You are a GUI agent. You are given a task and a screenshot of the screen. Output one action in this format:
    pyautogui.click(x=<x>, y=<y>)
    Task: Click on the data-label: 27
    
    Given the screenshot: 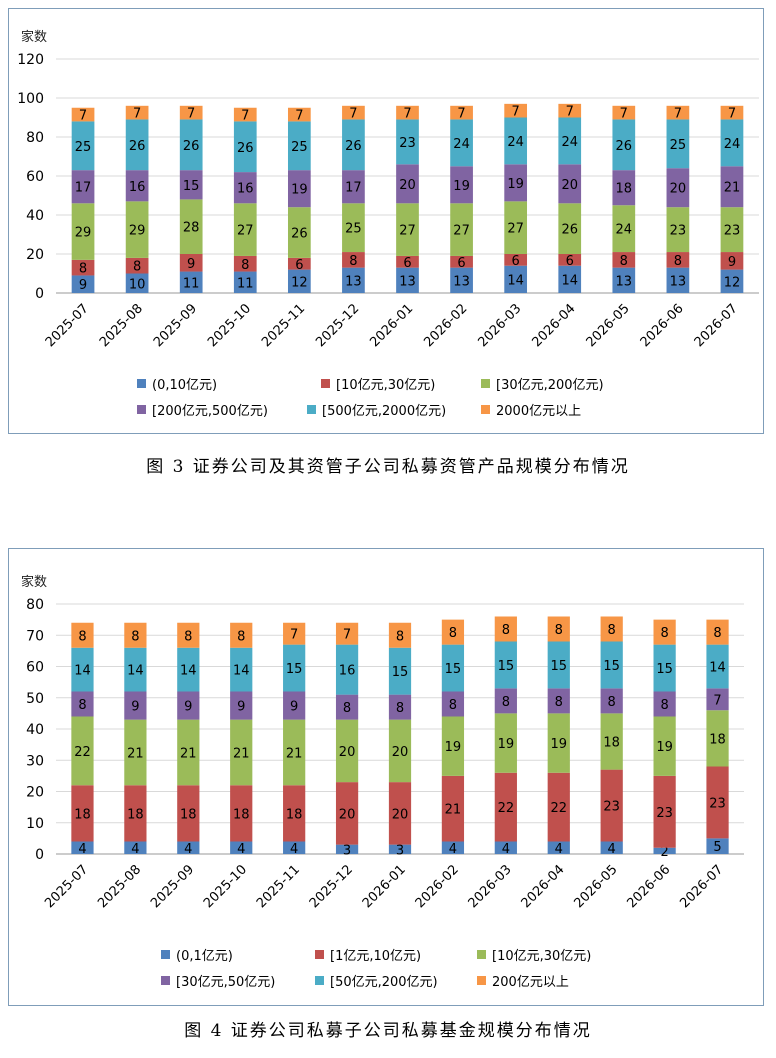 What is the action you would take?
    pyautogui.click(x=407, y=231)
    